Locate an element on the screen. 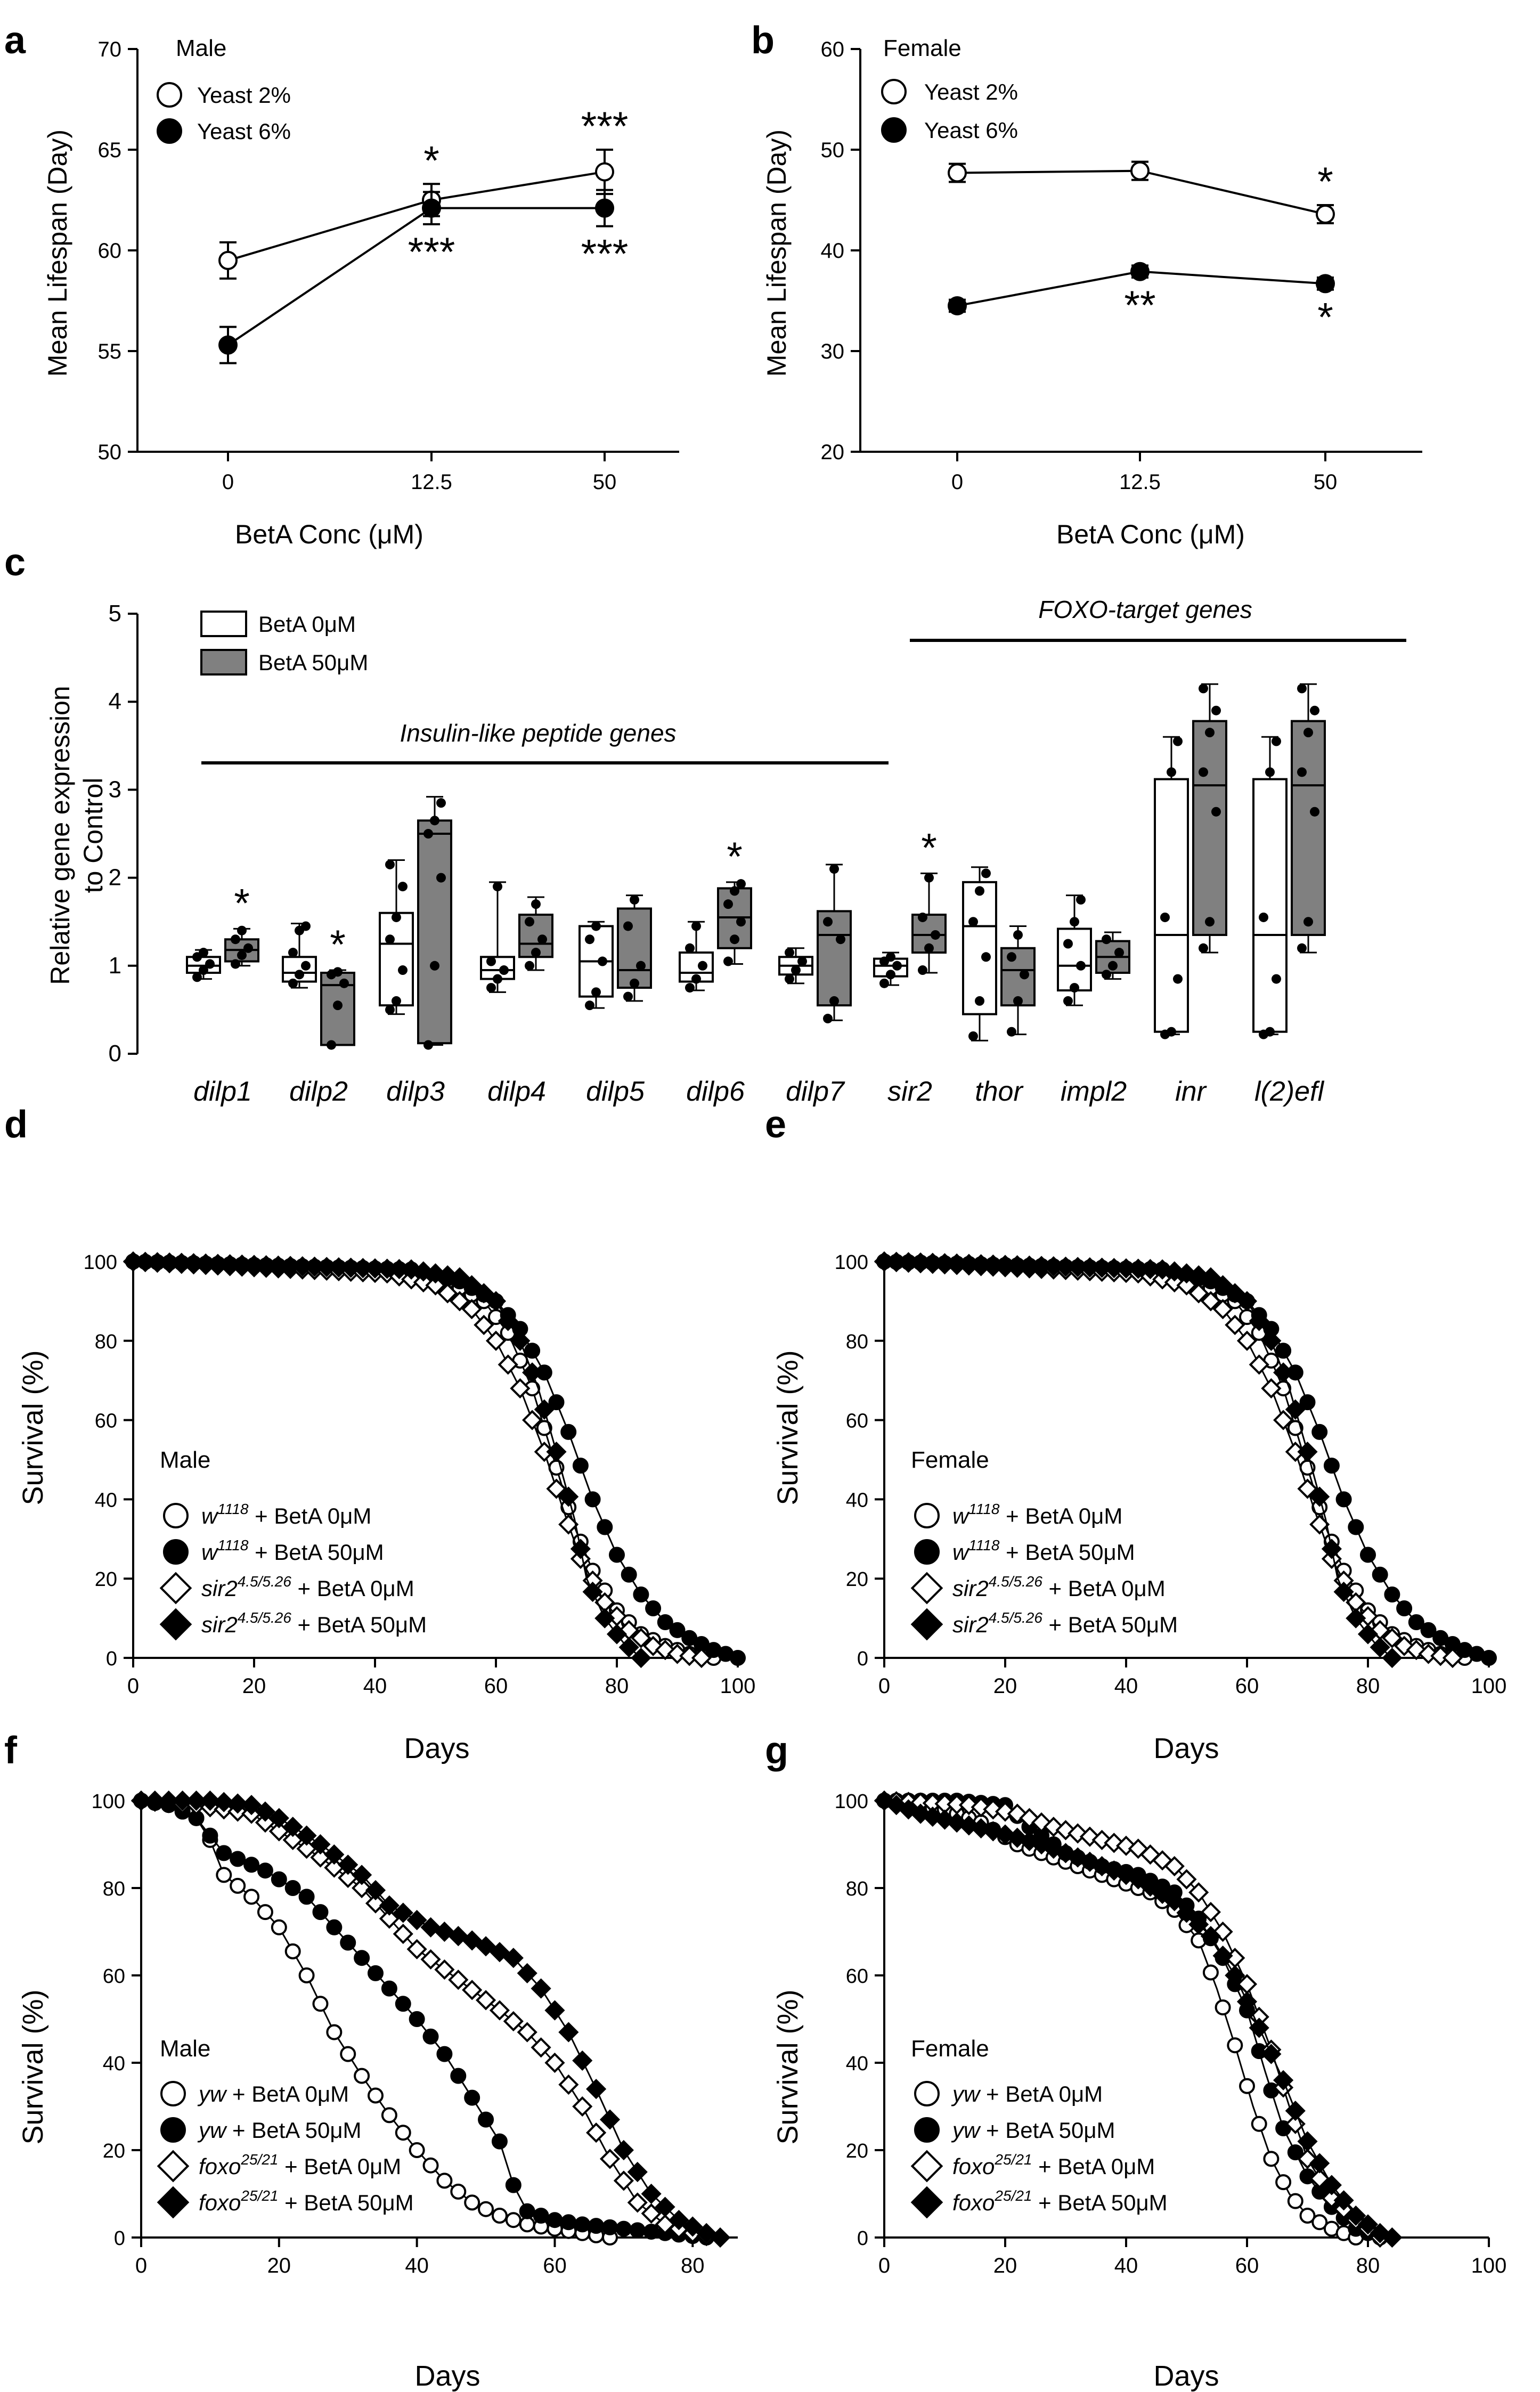  gene-label: inr is located at coordinates (1191, 1091).